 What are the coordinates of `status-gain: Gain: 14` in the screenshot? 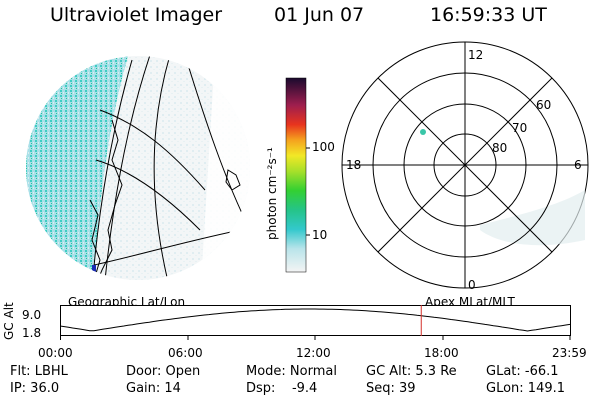 It's located at (153, 388).